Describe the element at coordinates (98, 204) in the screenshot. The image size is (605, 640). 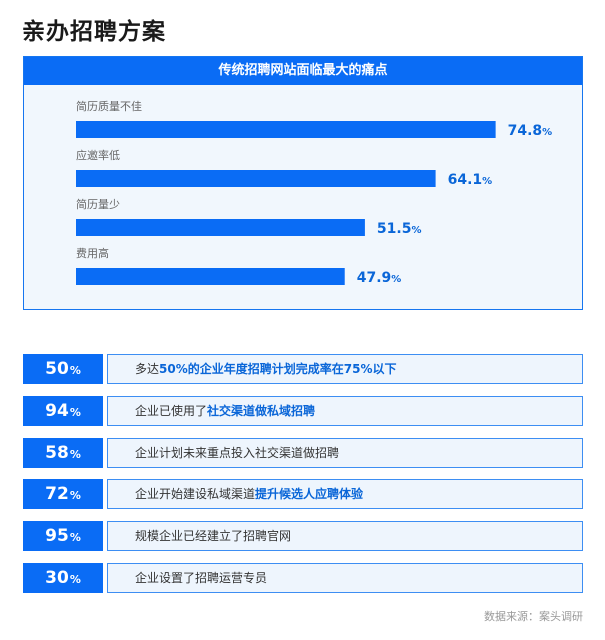
I see `bar-category-label: 简历量少` at that location.